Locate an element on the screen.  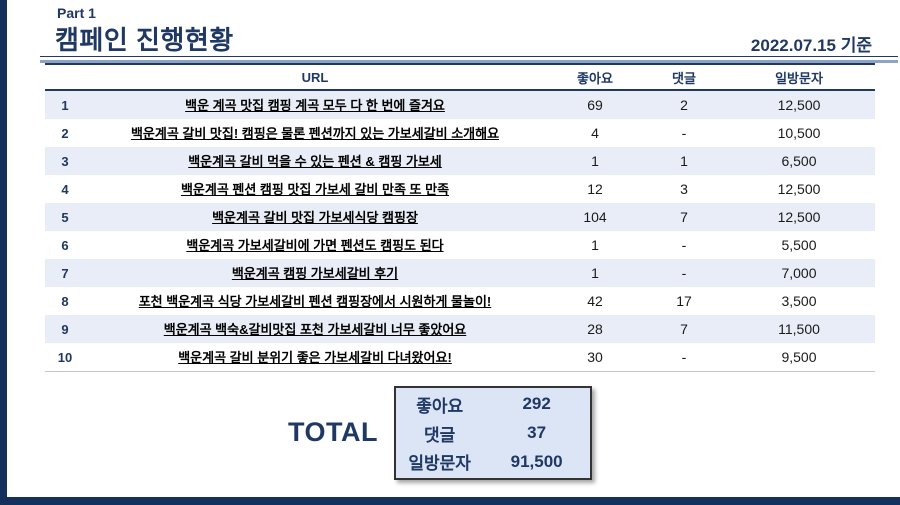
total-label: TOTAL is located at coordinates (333, 432).